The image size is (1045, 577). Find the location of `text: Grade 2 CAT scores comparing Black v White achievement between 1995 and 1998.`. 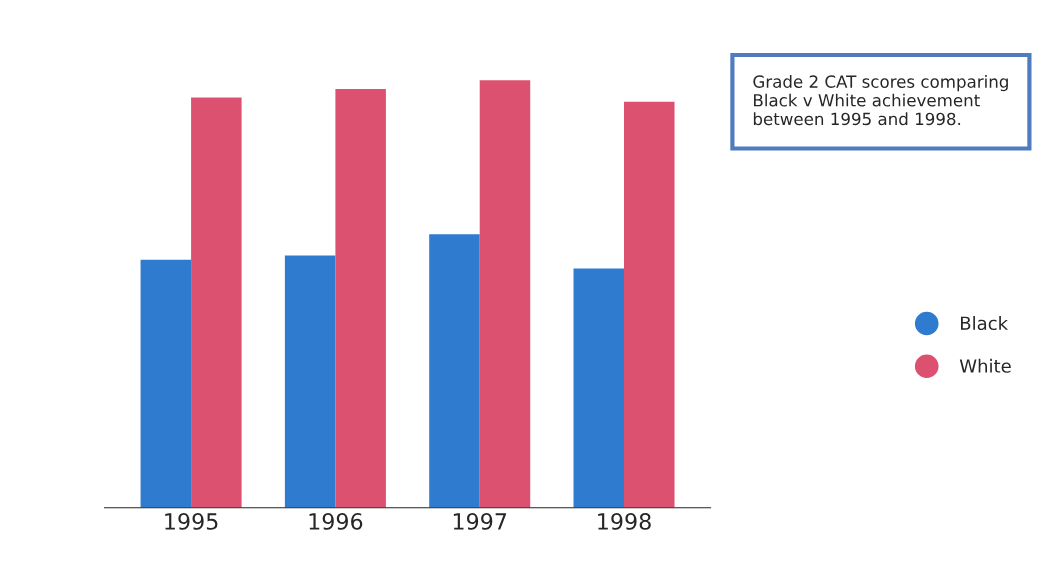

text: Grade 2 CAT scores comparing Black v White achievement between 1995 and 1998. is located at coordinates (880, 100).